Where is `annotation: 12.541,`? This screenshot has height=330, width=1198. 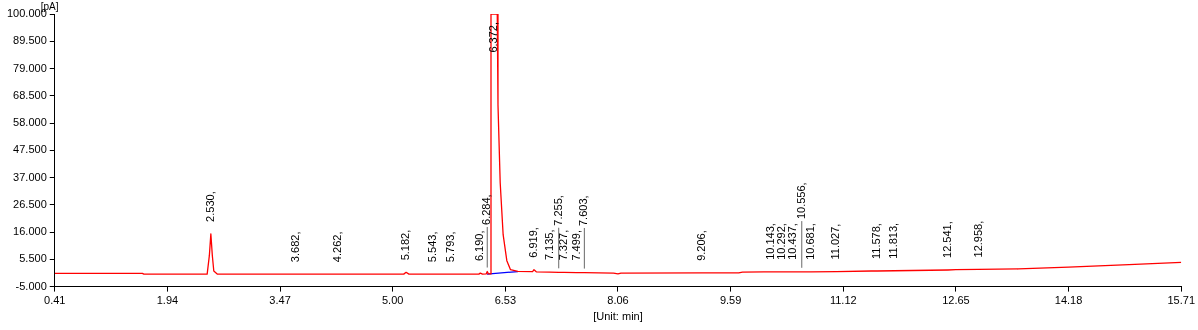
annotation: 12.541, is located at coordinates (946, 239).